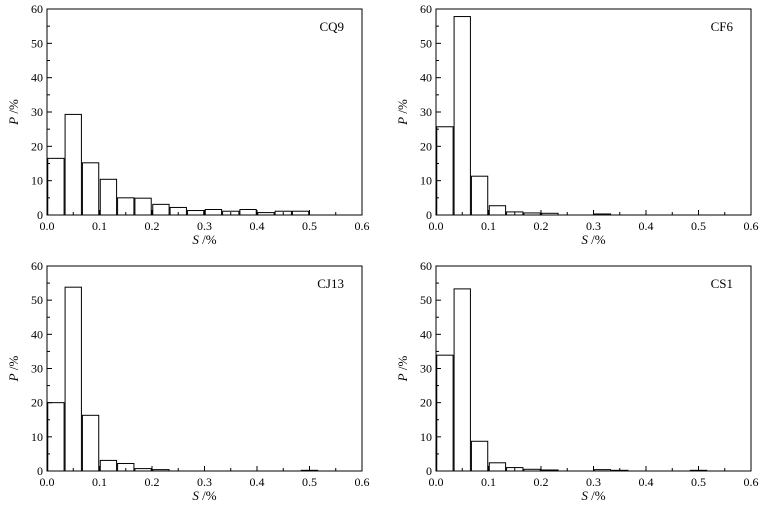 Image resolution: width=770 pixels, height=513 pixels. What do you see at coordinates (330, 283) in the screenshot?
I see `panel-label: CJ13` at bounding box center [330, 283].